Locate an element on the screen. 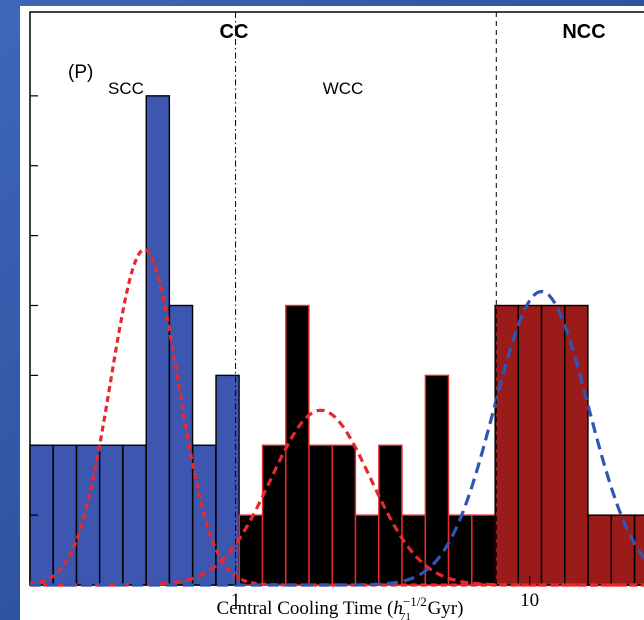 The width and height of the screenshot is (644, 620). scc-label: SCC is located at coordinates (126, 88).